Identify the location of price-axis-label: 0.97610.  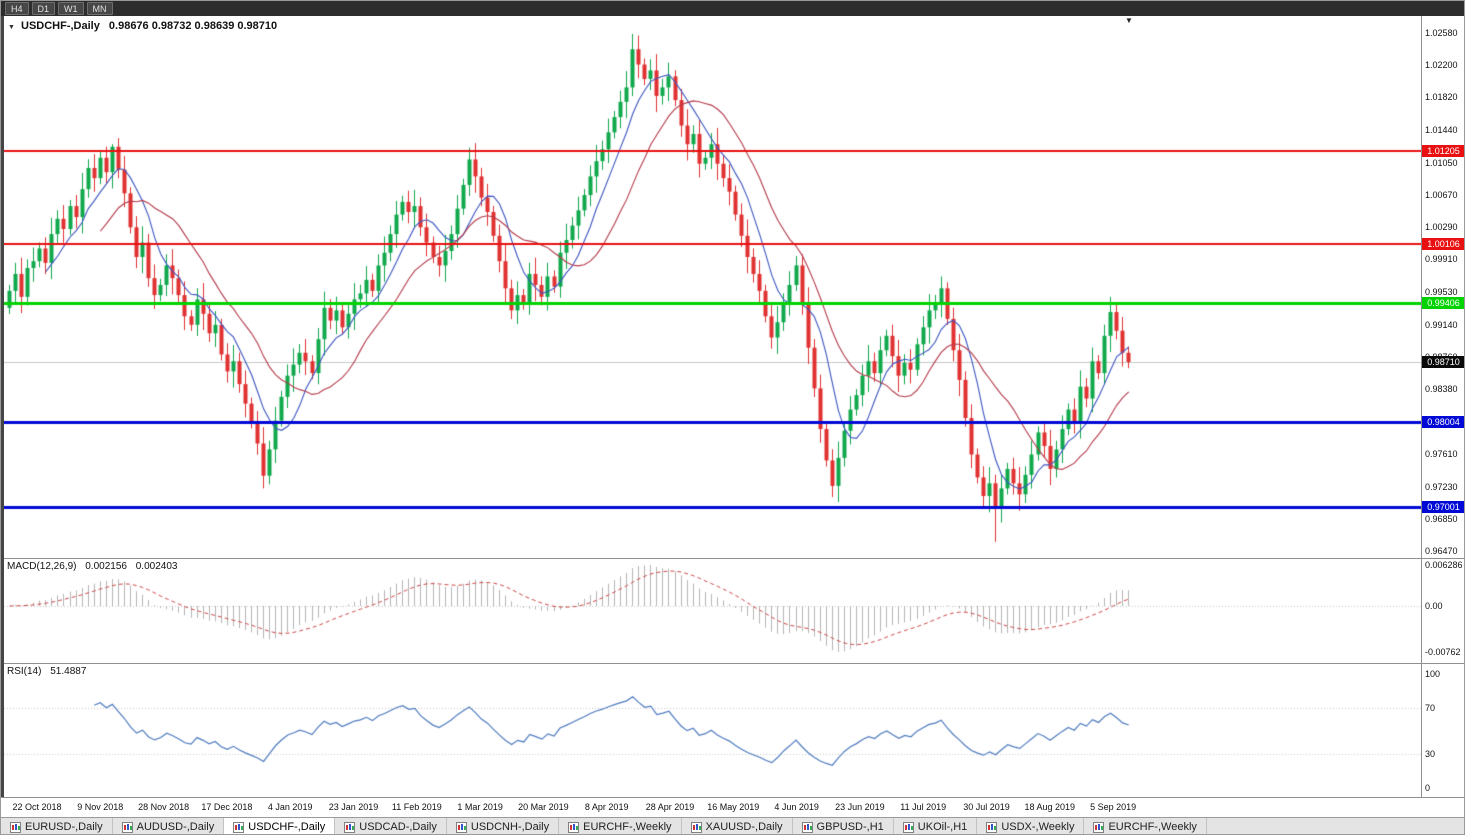
(1441, 454).